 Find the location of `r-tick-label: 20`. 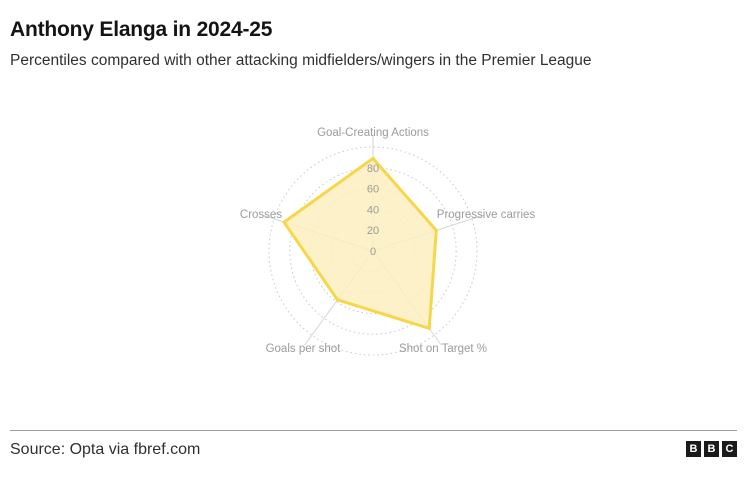

r-tick-label: 20 is located at coordinates (373, 231).